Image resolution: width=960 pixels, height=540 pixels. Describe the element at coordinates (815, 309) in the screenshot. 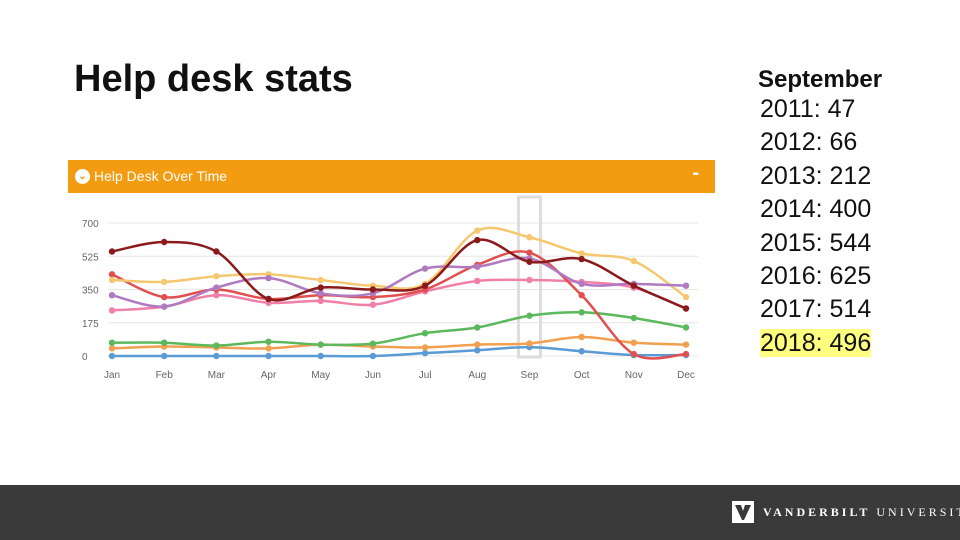

I see `stats-line-2017: 2017: 514` at that location.